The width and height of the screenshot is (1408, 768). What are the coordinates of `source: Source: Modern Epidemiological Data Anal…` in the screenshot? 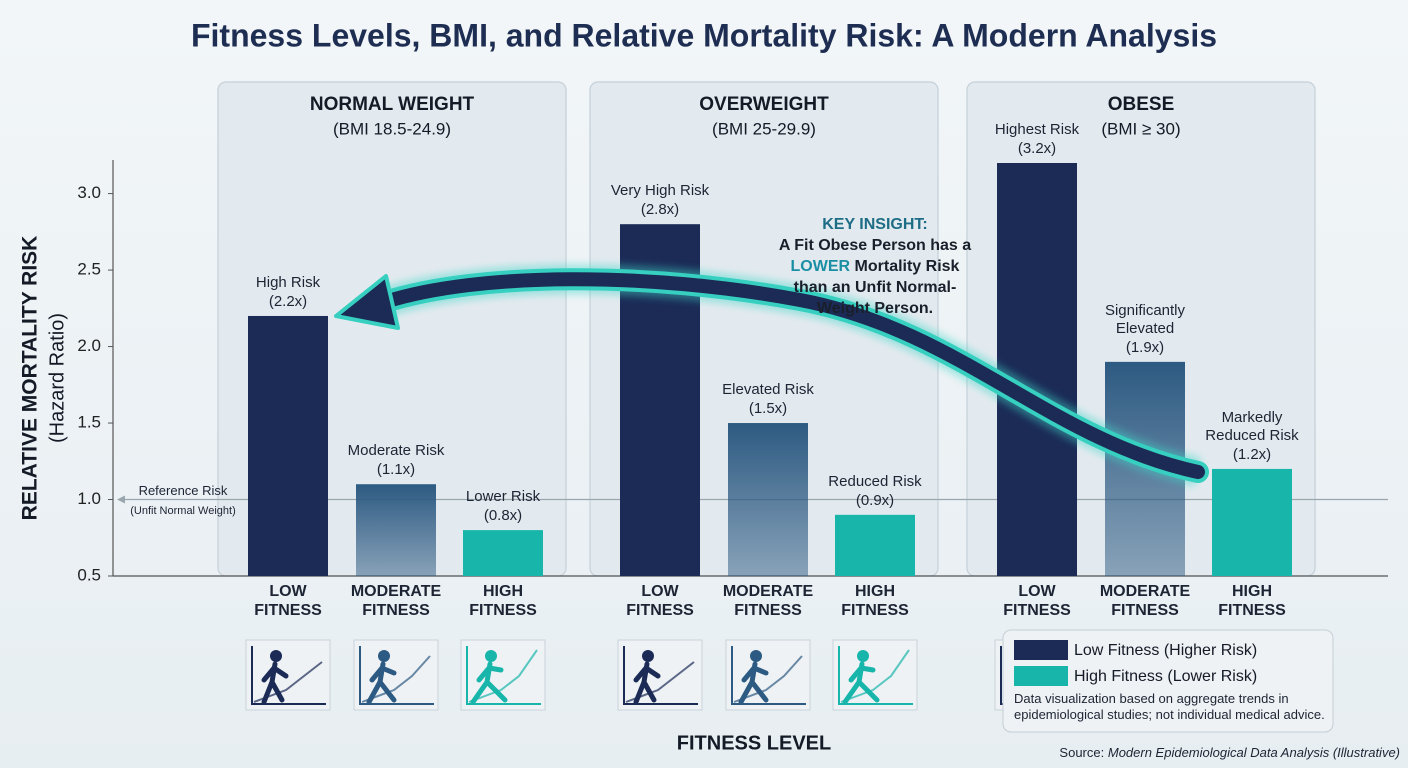 It's located at (1200, 753).